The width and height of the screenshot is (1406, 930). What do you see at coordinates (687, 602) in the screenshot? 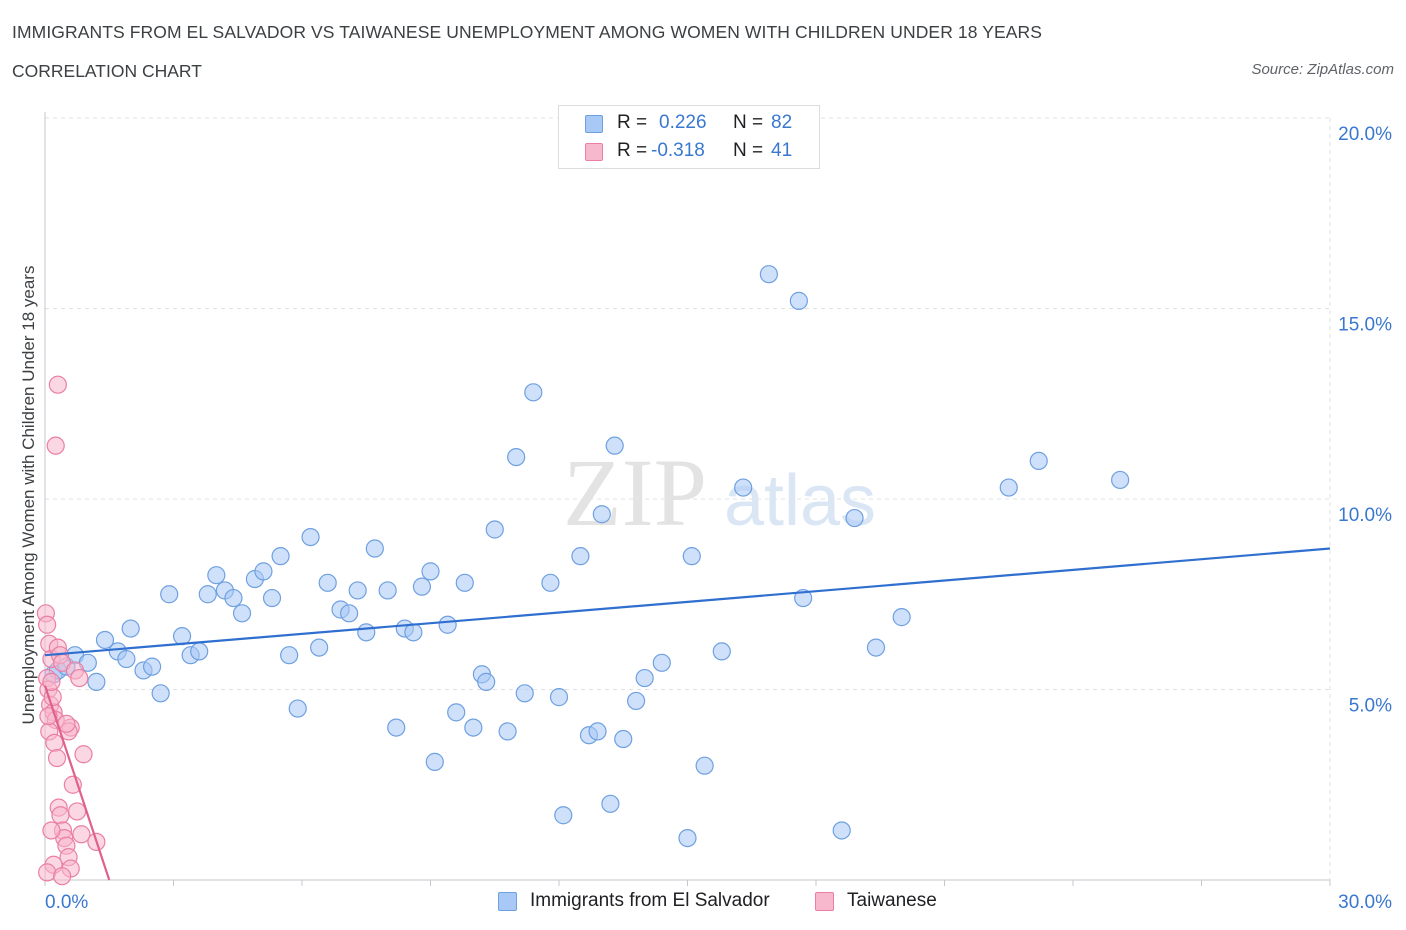
I see `el-salvador-trend-line` at bounding box center [687, 602].